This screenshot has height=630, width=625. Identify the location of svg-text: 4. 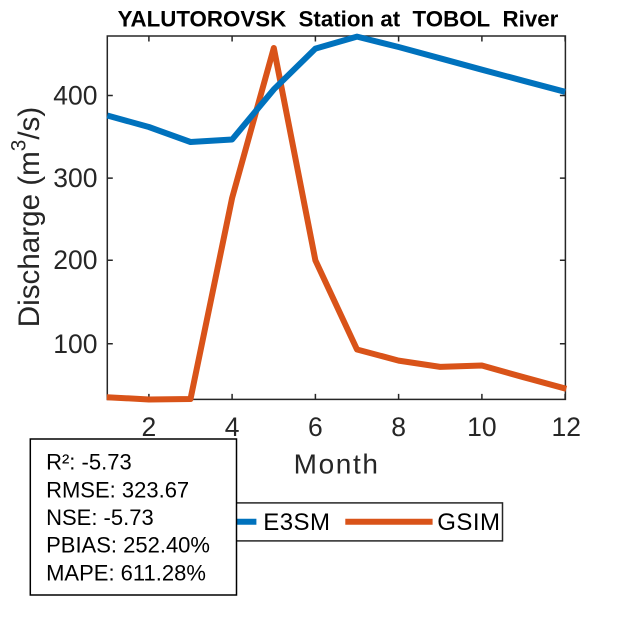
(232, 427).